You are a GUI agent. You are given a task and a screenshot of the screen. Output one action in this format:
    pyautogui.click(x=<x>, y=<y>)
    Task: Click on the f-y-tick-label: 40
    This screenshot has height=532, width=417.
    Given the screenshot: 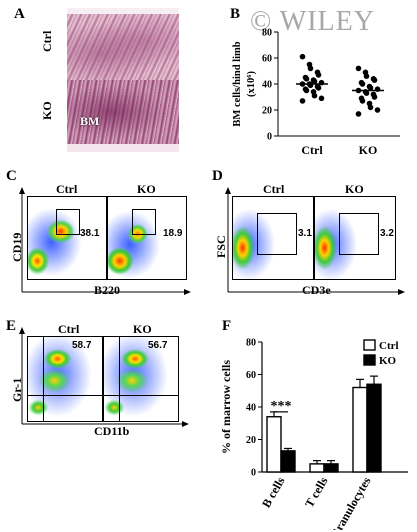 What is the action you would take?
    pyautogui.click(x=251, y=408)
    